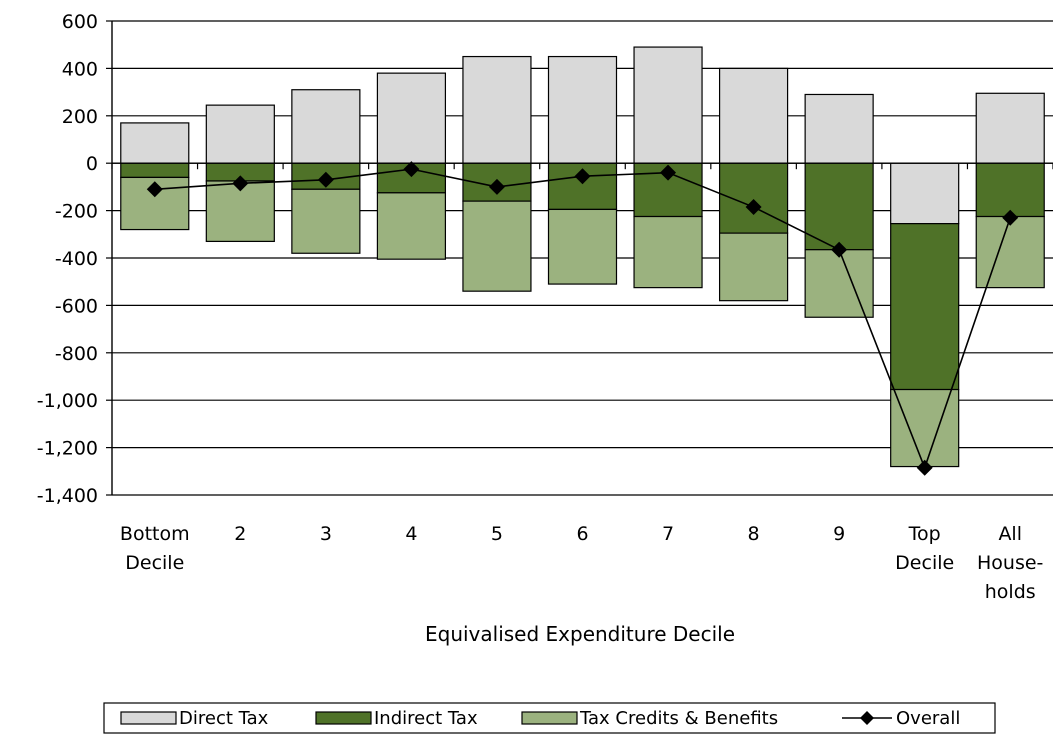 The image size is (1053, 736). Describe the element at coordinates (240, 534) in the screenshot. I see `x-tick-label: 2` at that location.